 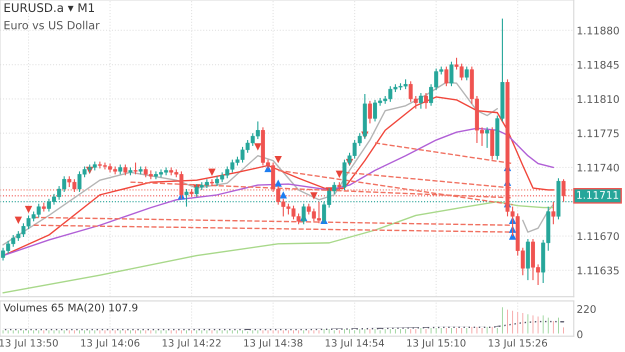 I want to click on y-tick-label: 0, so click(x=579, y=334).